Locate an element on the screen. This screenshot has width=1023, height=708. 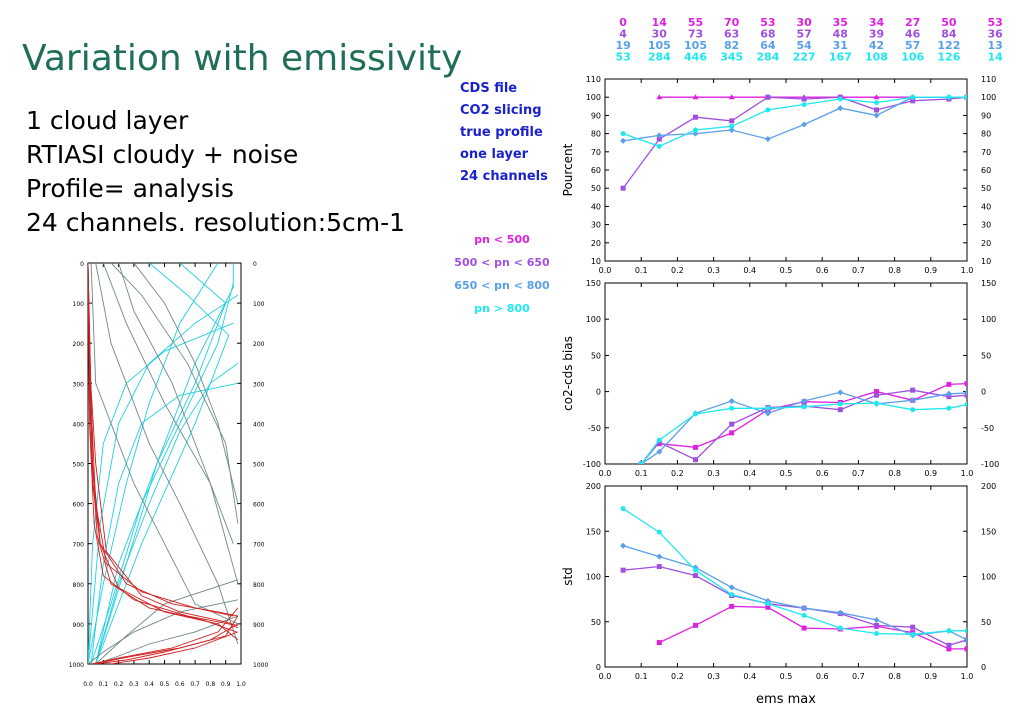
y-tick-label: 600 is located at coordinates (79, 505).